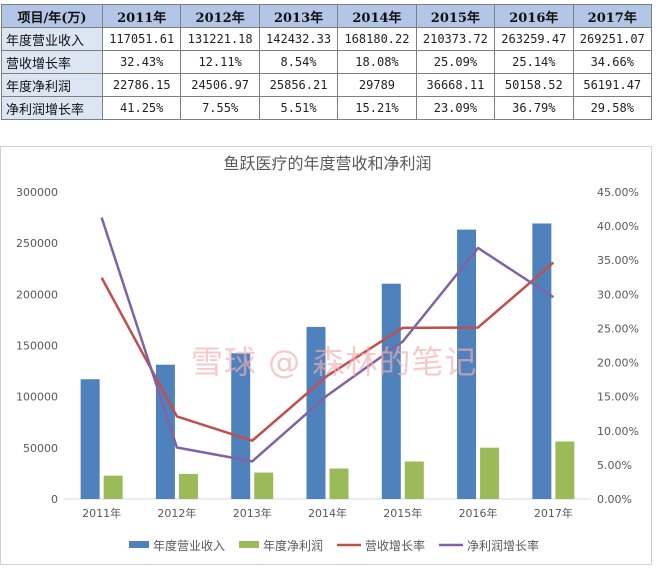  What do you see at coordinates (612, 85) in the screenshot?
I see `table-cell: 56191.47` at bounding box center [612, 85].